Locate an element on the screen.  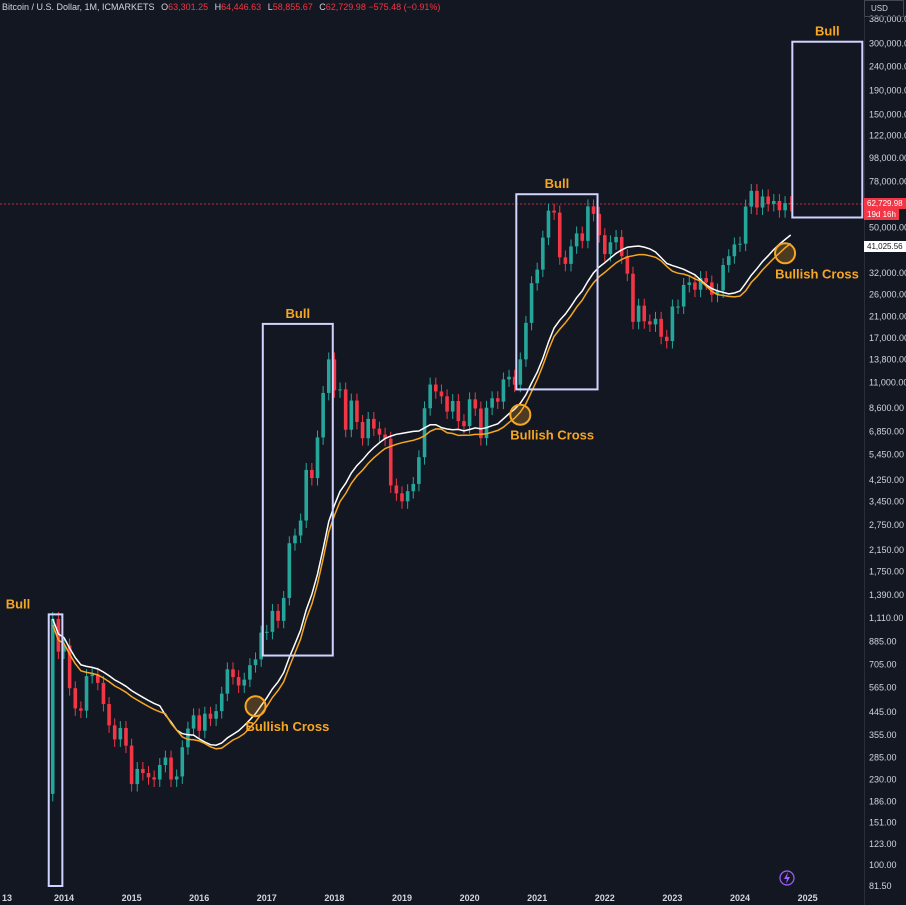
y-tick-label: 186.00 is located at coordinates (883, 801).